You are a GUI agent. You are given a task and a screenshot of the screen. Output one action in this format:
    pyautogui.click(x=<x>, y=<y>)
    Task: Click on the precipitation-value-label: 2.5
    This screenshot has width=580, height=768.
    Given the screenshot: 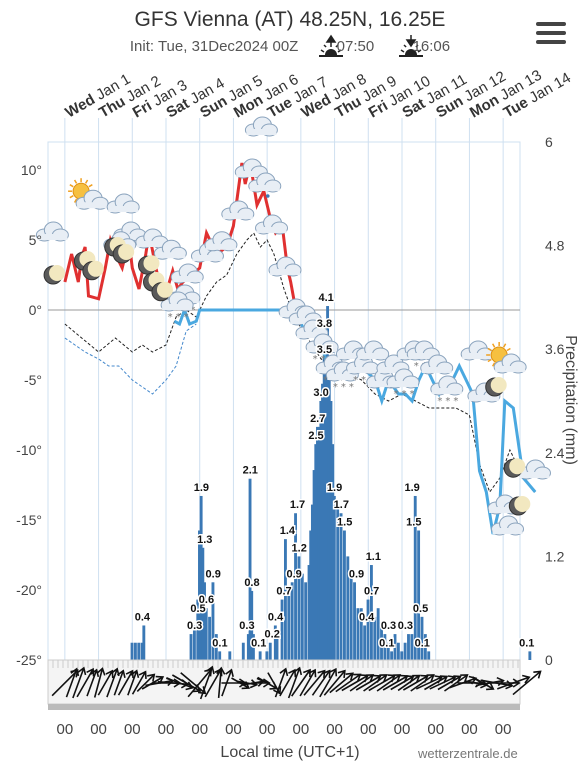 What is the action you would take?
    pyautogui.click(x=315, y=436)
    